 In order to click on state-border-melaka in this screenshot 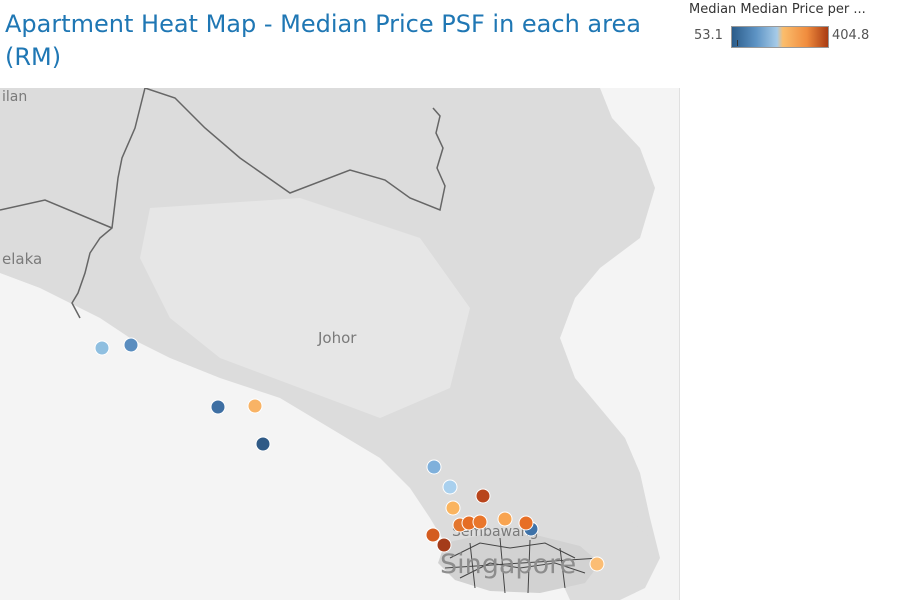, I will do `click(56, 214)`.